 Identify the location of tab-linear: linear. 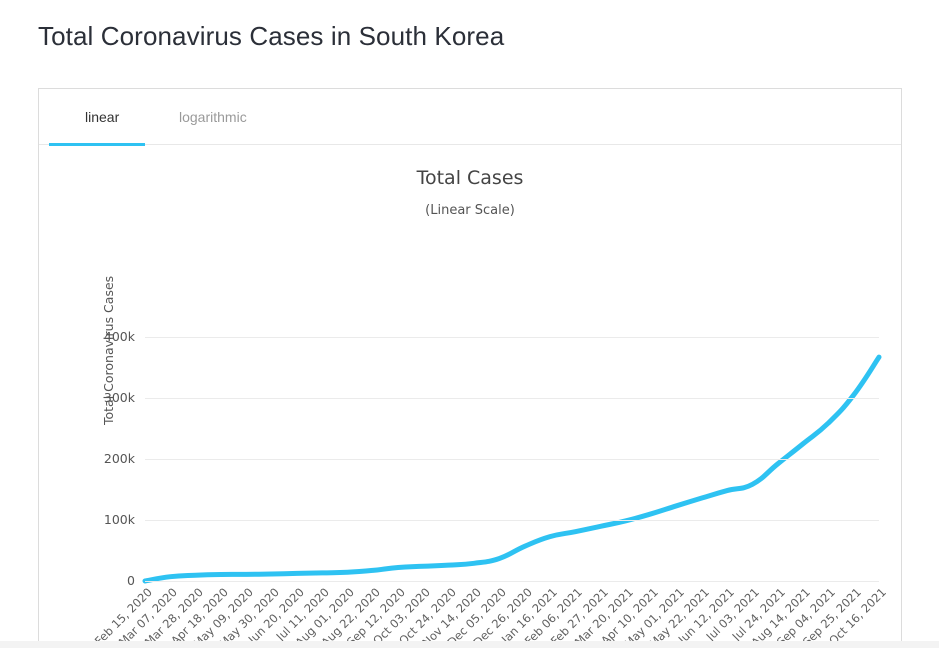
(102, 117).